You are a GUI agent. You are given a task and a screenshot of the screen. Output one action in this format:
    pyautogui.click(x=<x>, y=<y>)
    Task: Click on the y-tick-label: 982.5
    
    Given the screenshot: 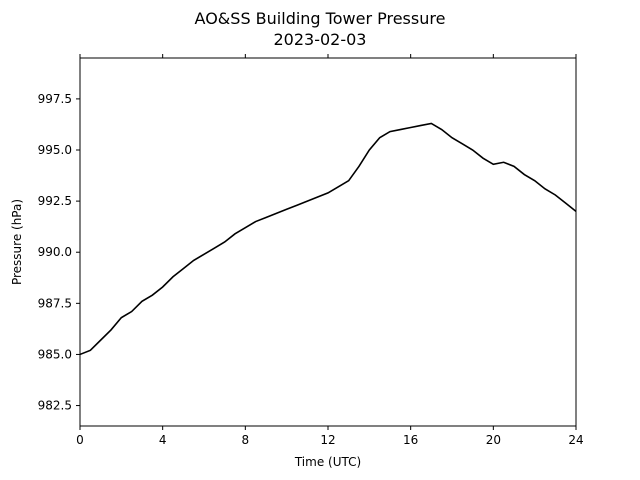 What is the action you would take?
    pyautogui.click(x=55, y=406)
    